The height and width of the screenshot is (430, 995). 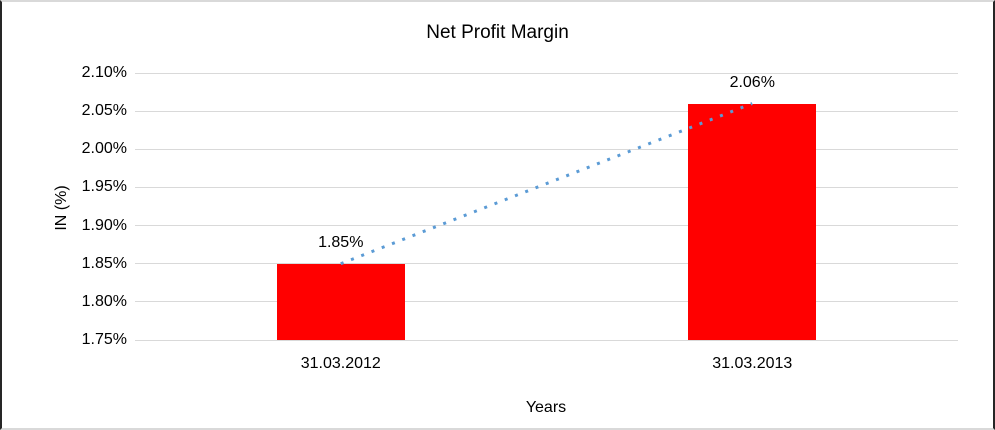 I want to click on bar-data-label: 1.85%, so click(x=341, y=242).